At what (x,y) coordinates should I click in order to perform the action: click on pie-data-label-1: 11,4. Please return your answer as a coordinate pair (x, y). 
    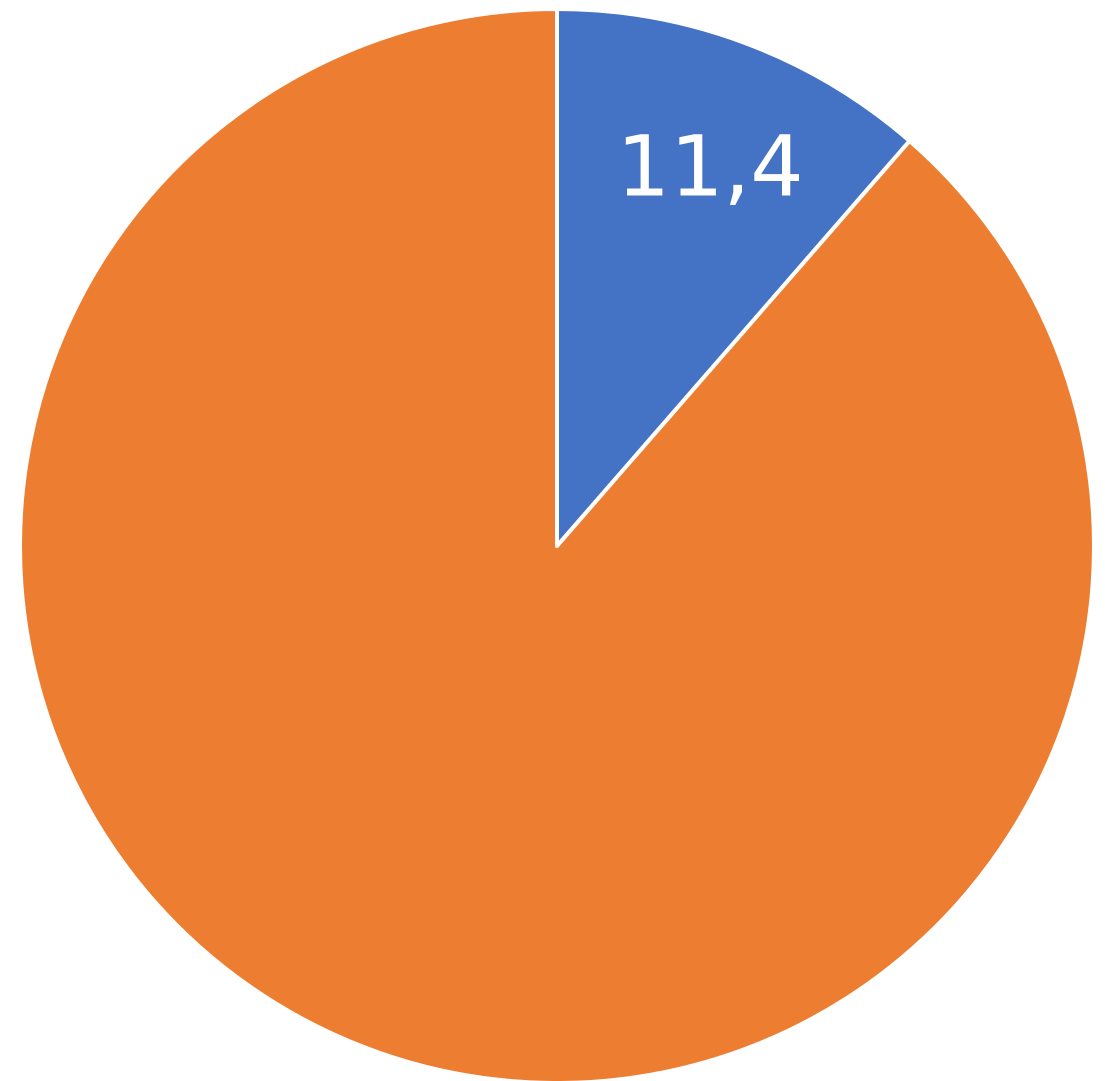
    Looking at the image, I should click on (710, 167).